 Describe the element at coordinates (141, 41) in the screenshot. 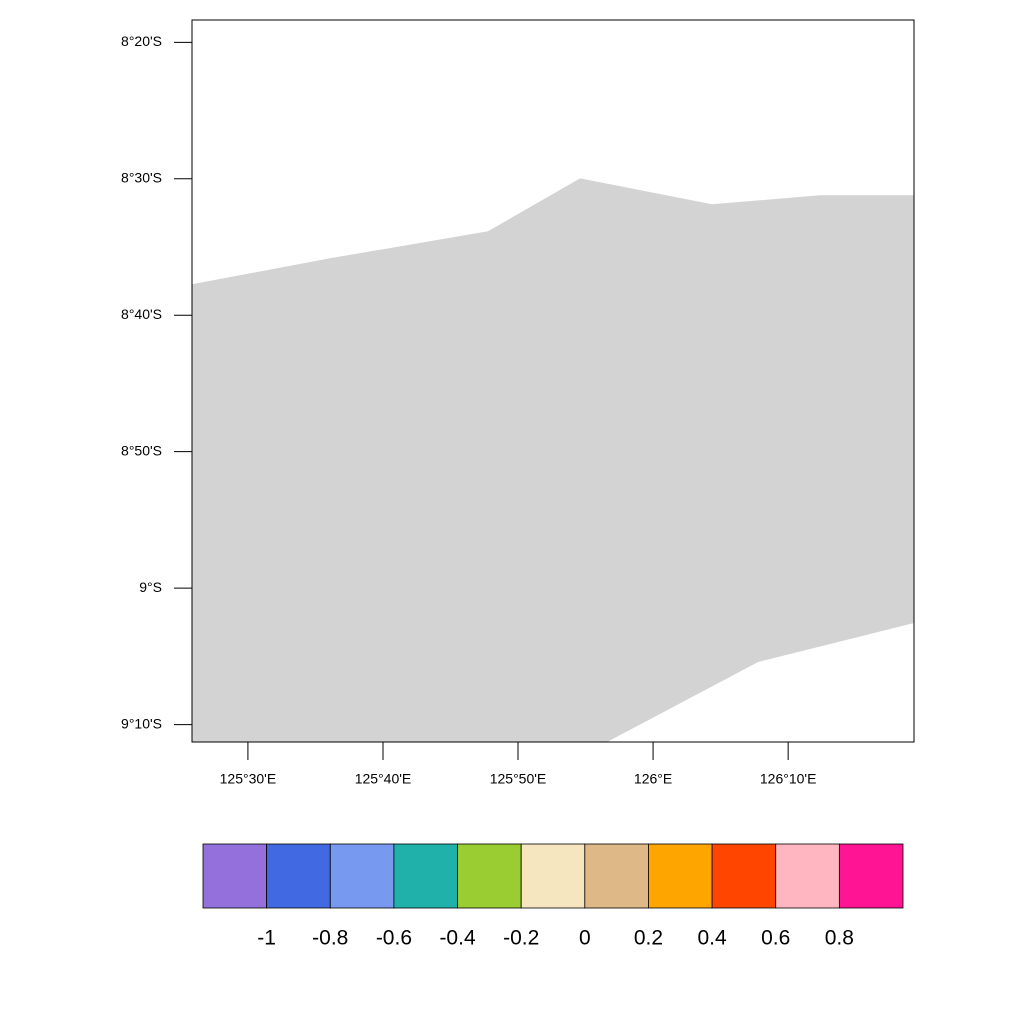

I see `y-tick-label: 8°20'S` at that location.